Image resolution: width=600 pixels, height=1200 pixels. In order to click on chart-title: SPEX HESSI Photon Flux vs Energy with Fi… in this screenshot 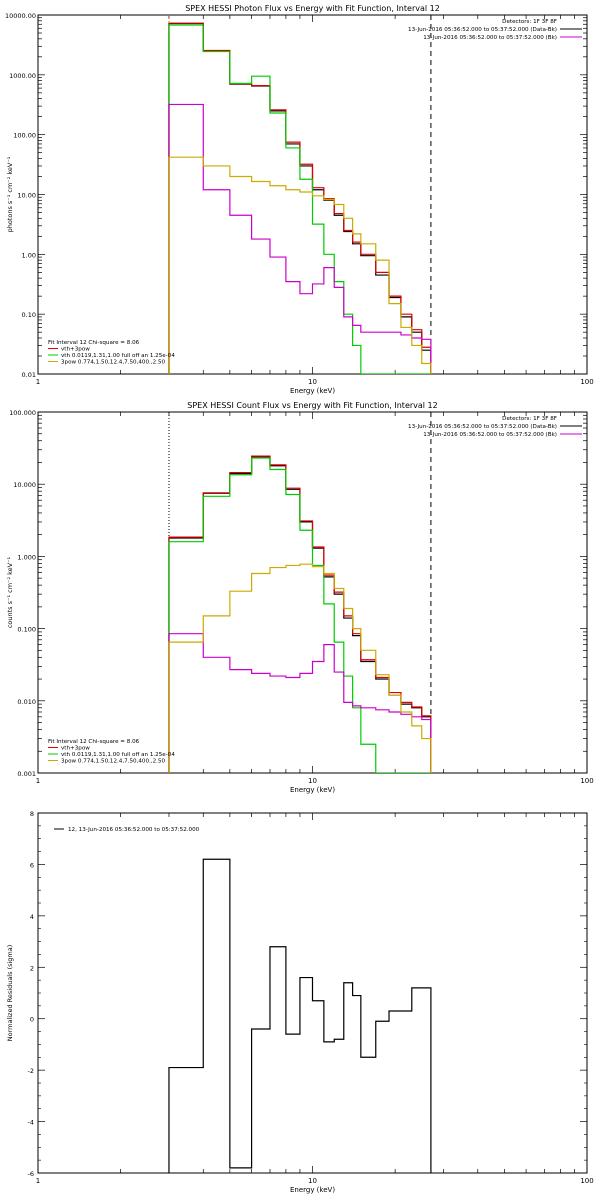, I will do `click(312, 8)`.